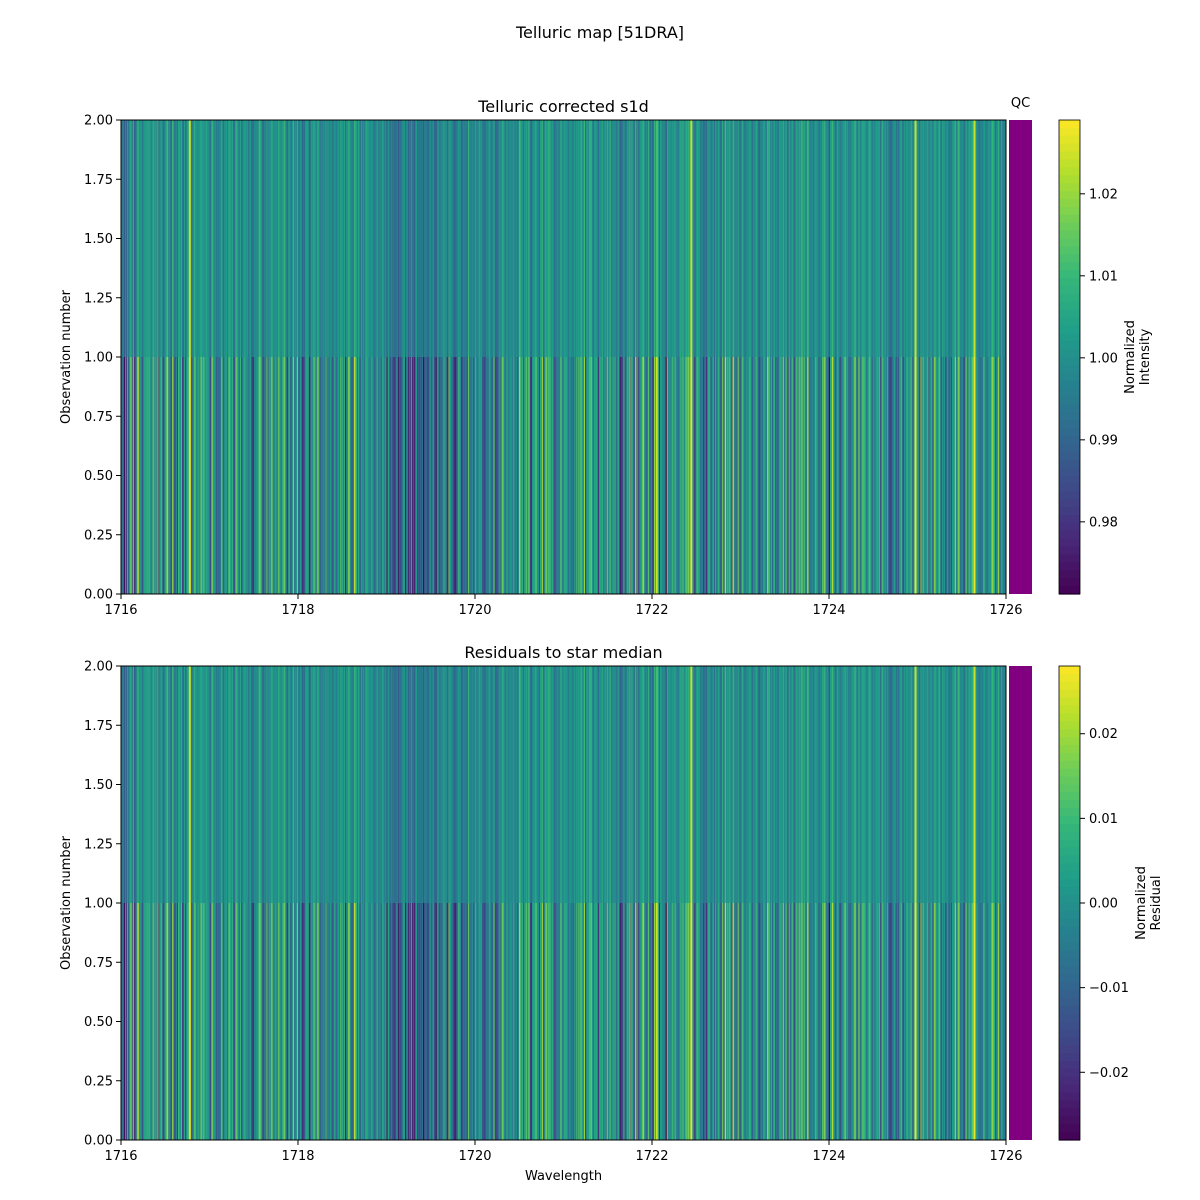 This screenshot has width=1200, height=1200. Describe the element at coordinates (1069, 432) in the screenshot. I see `colorbar-segment` at that location.